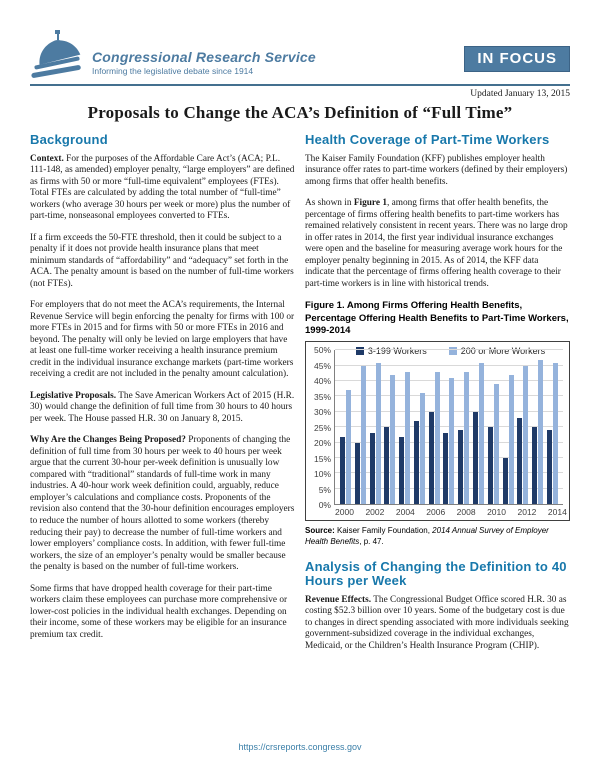  Describe the element at coordinates (375, 512) in the screenshot. I see `x-tick-label: 2002` at that location.